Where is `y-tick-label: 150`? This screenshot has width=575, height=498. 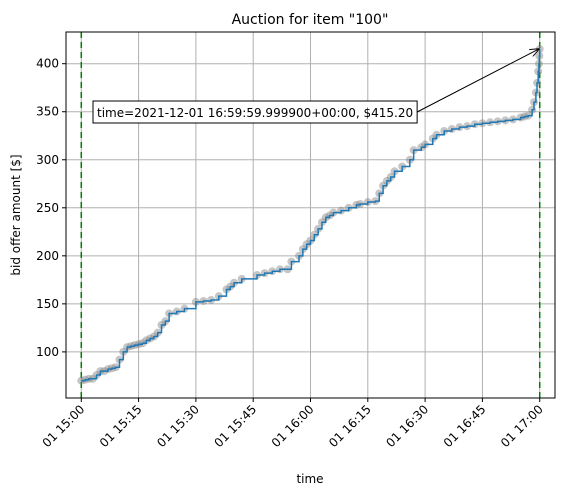
y-tick-label: 150 is located at coordinates (47, 304).